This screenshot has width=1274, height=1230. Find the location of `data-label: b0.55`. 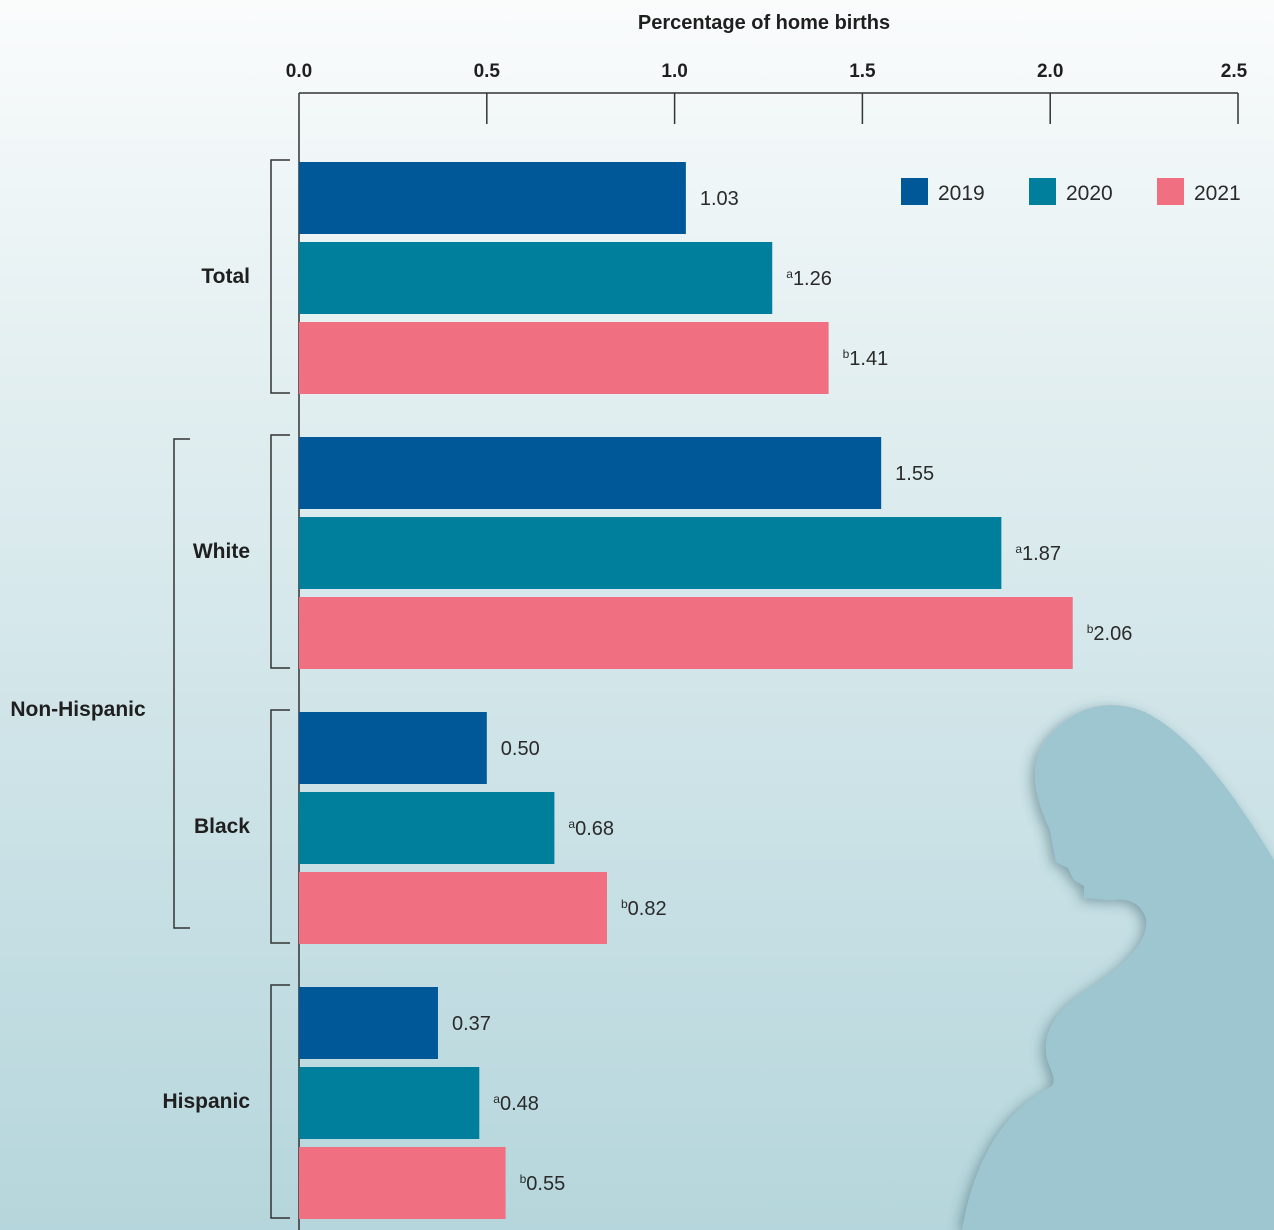

data-label: b0.55 is located at coordinates (543, 1183).